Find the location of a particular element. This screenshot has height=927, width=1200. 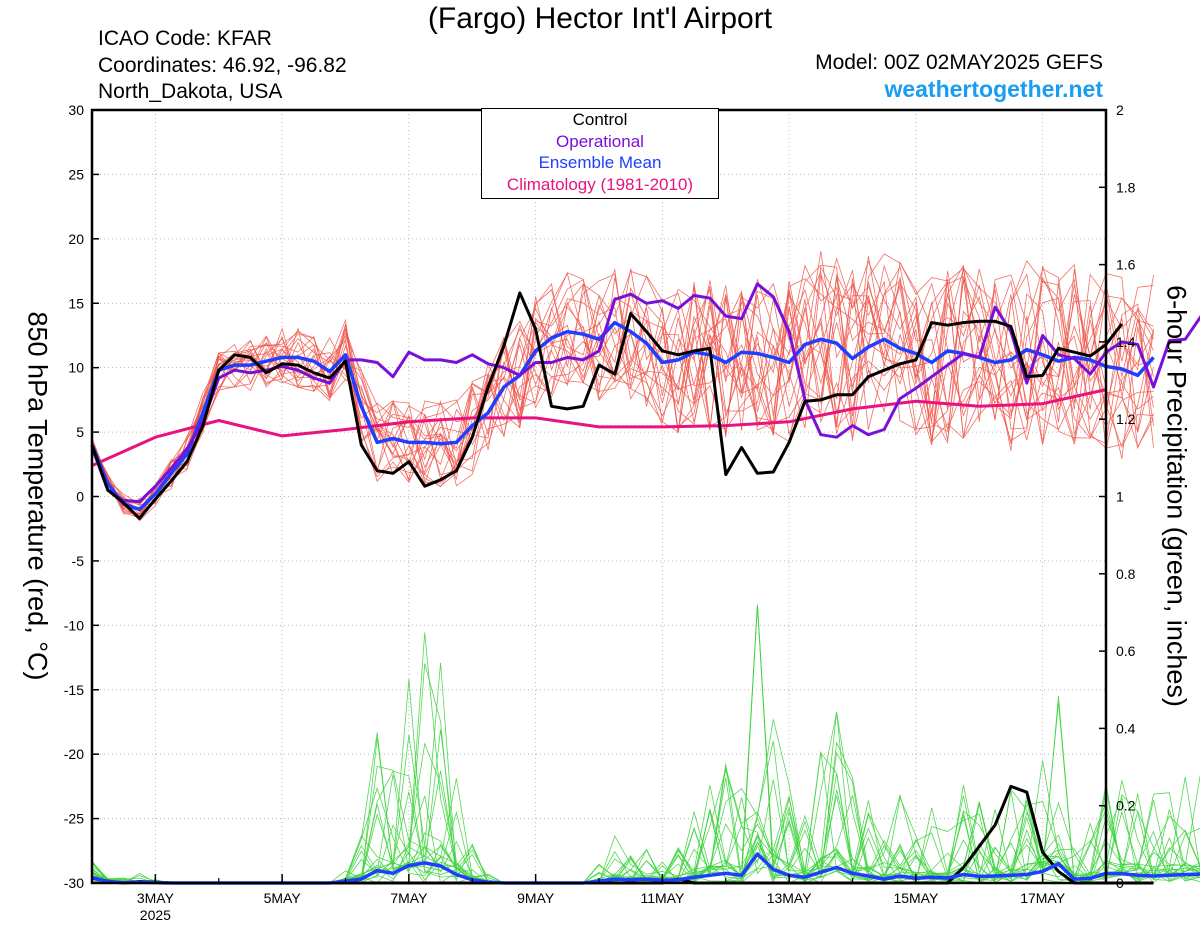

x-tick-label: 5MAY is located at coordinates (283, 898).